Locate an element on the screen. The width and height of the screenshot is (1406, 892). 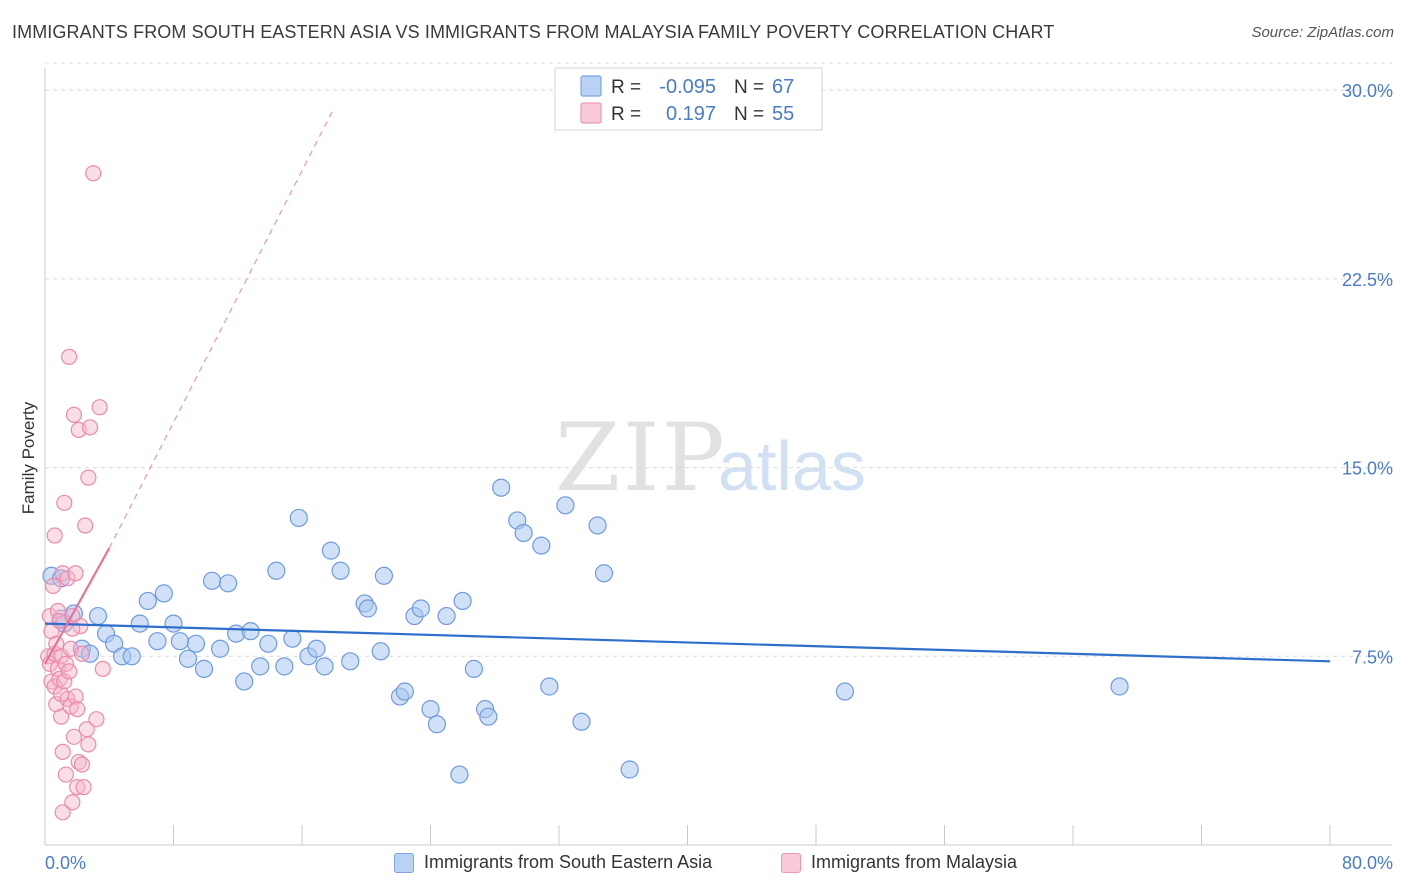
y-axis-label: Family Poverty is located at coordinates (28, 457).